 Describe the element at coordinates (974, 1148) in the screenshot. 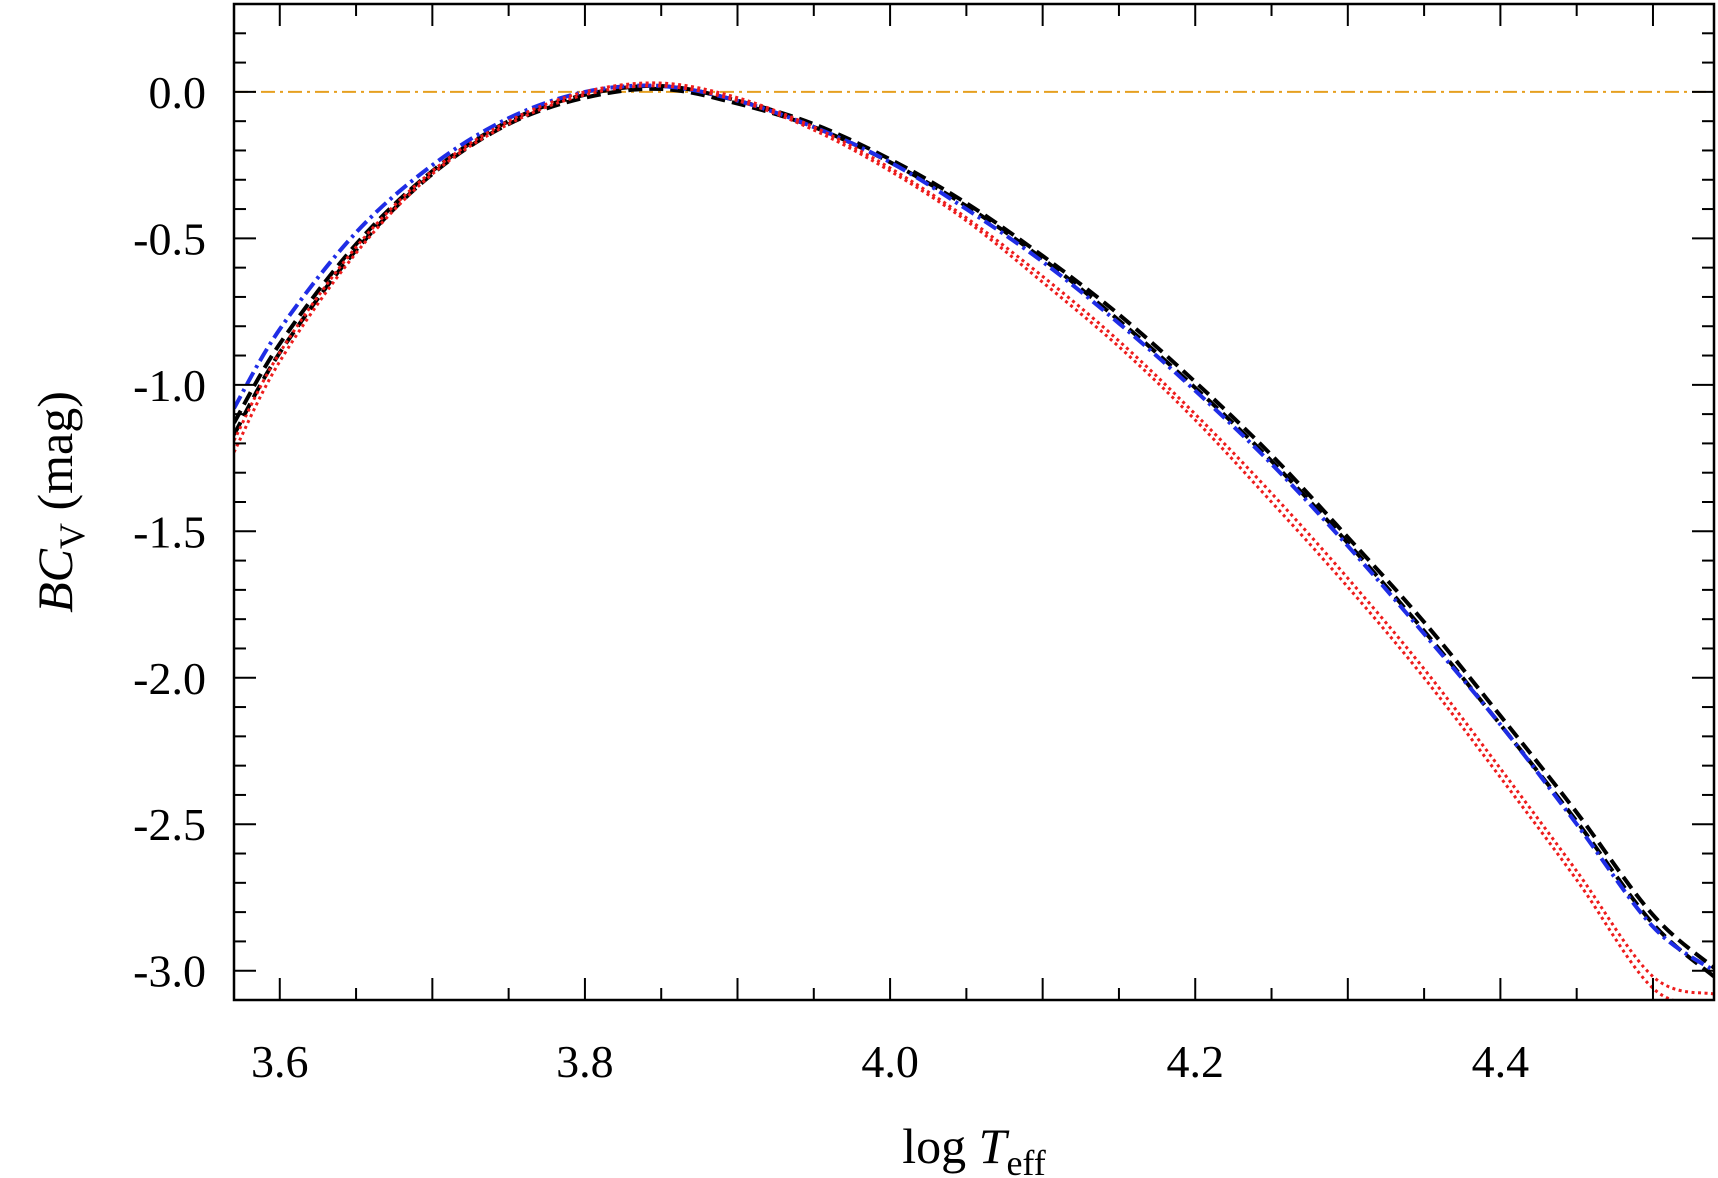

I see `x-axis-title: log Teff` at that location.